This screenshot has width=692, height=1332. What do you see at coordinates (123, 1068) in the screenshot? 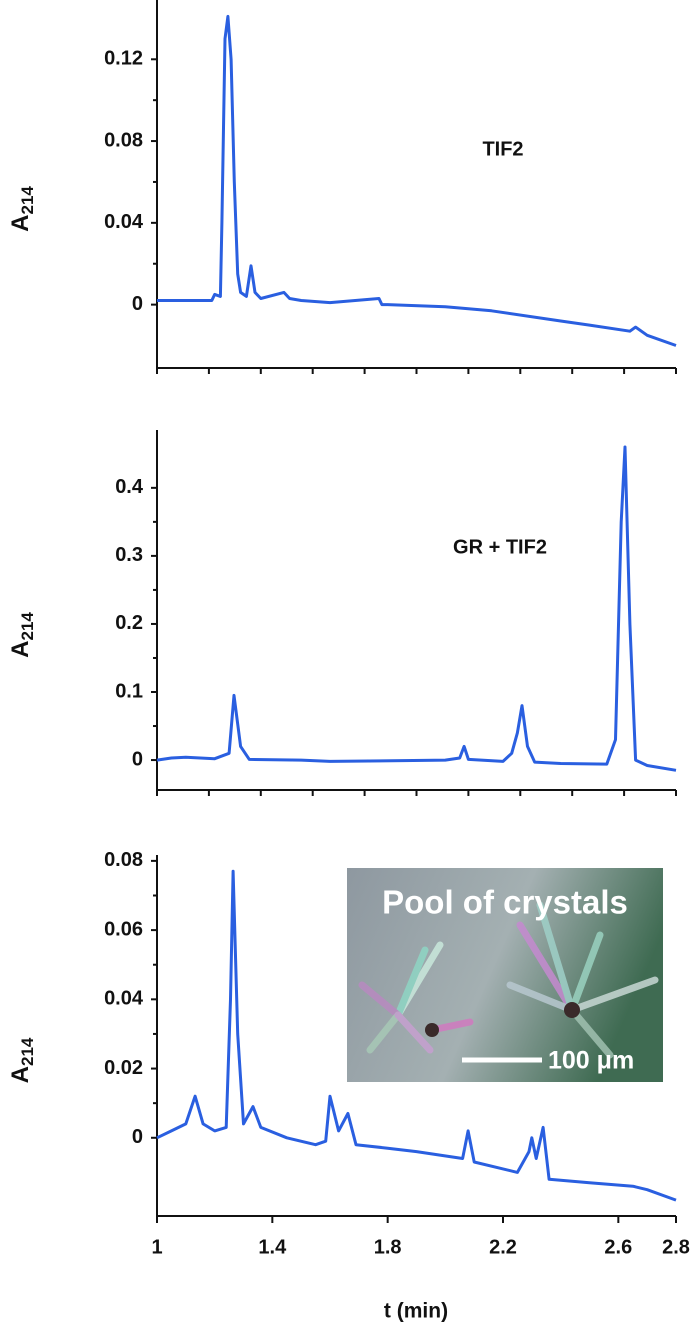
I see `y-tick-label: 0.02` at bounding box center [123, 1068].